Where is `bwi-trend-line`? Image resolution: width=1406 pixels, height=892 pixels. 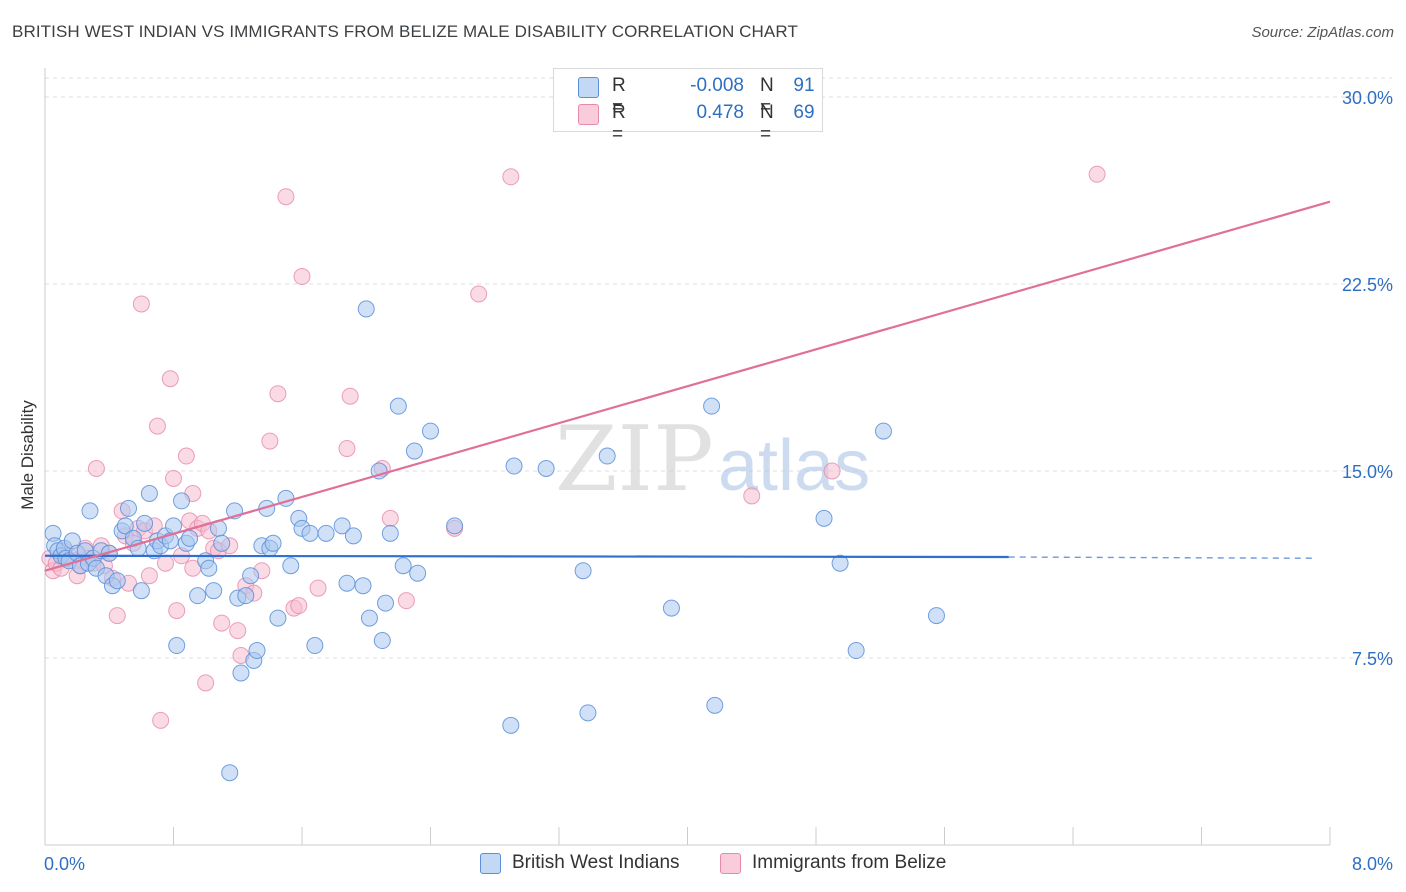 bwi-trend-line is located at coordinates (526, 556).